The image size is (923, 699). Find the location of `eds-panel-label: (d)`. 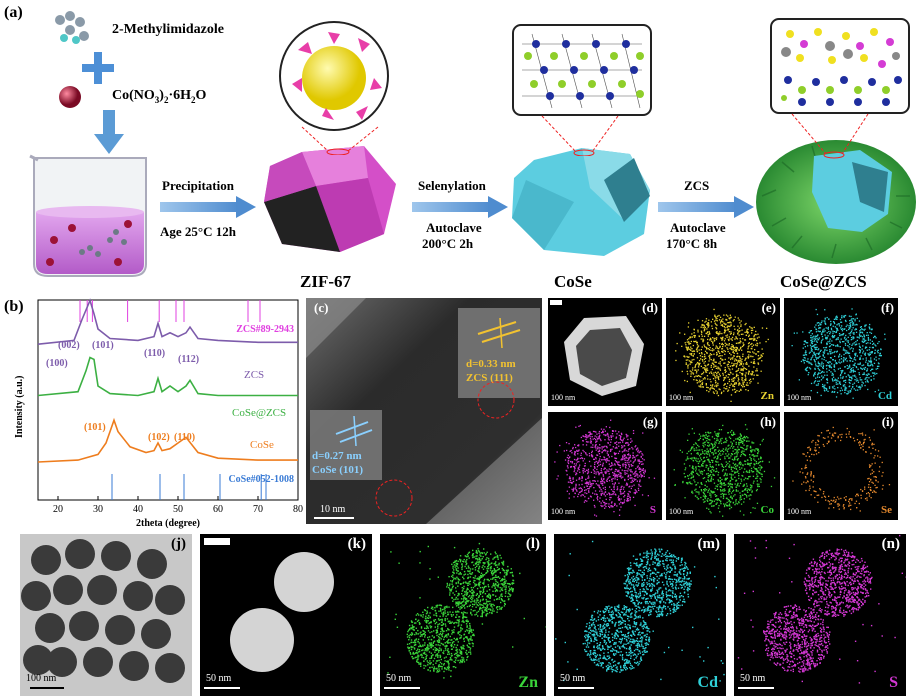

eds-panel-label: (d) is located at coordinates (650, 307).